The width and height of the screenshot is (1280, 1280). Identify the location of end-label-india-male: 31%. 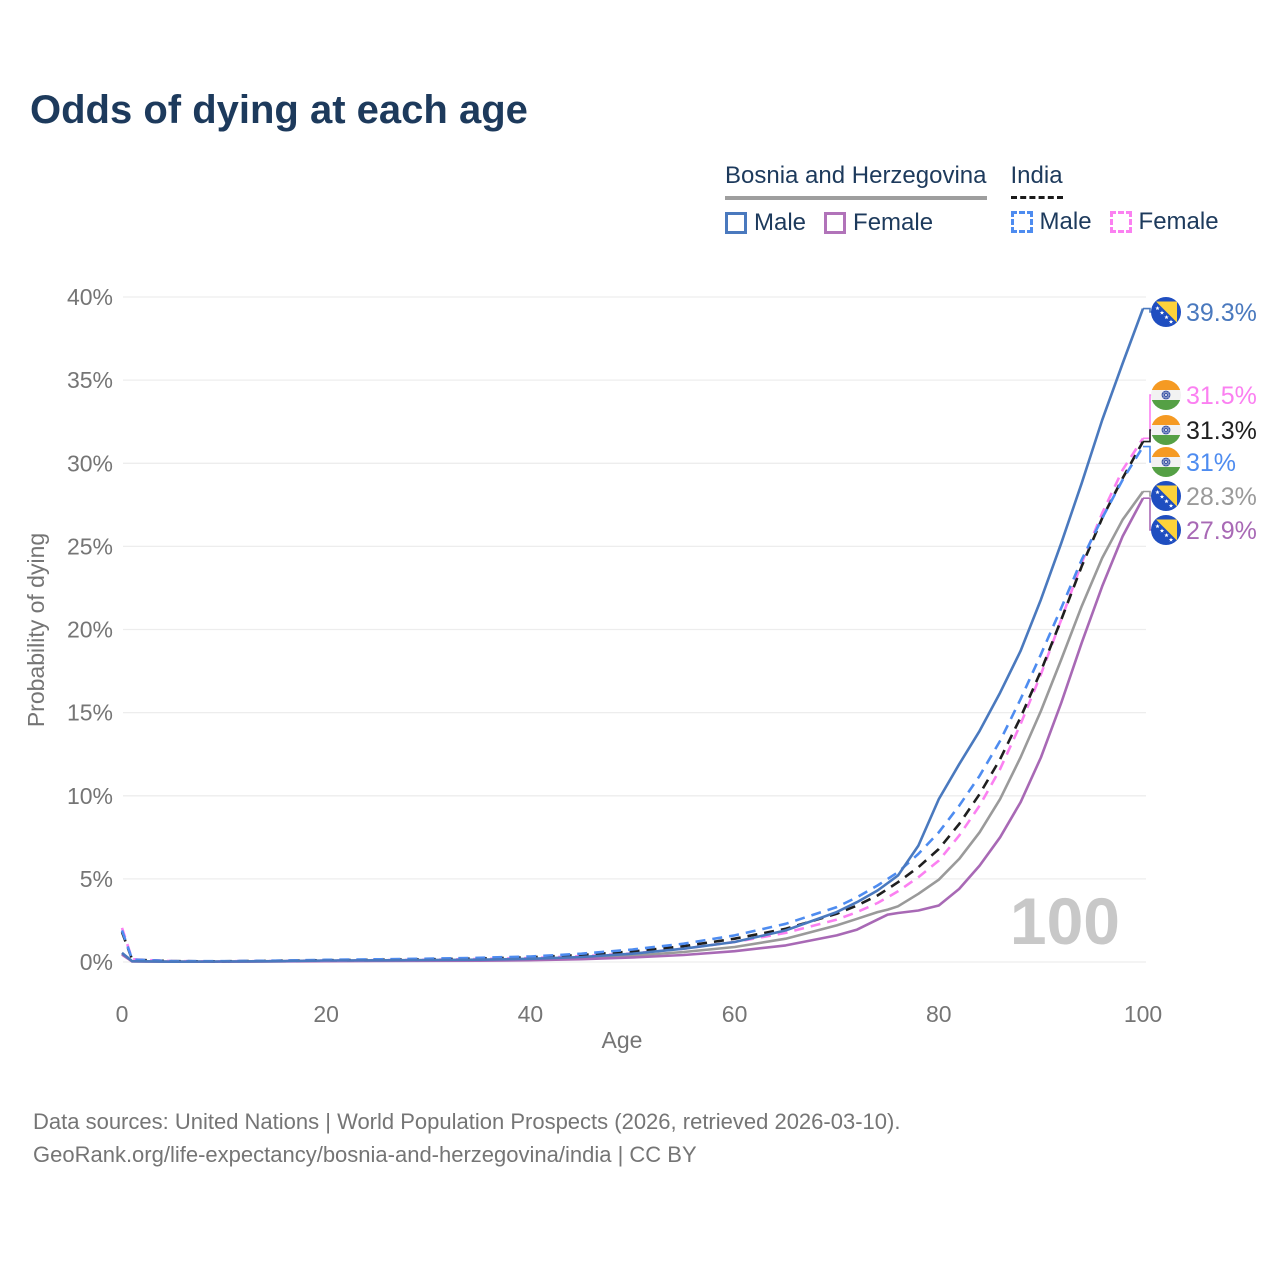
(1211, 463).